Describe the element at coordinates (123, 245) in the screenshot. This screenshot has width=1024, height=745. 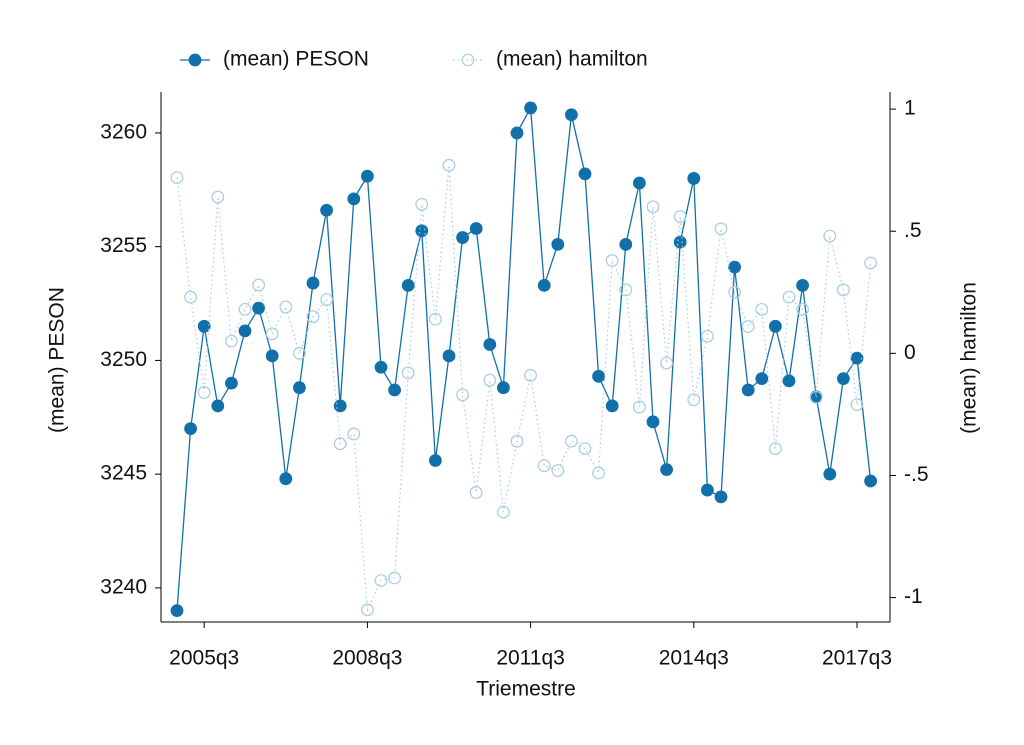
I see `y-tick-label: 3255` at that location.